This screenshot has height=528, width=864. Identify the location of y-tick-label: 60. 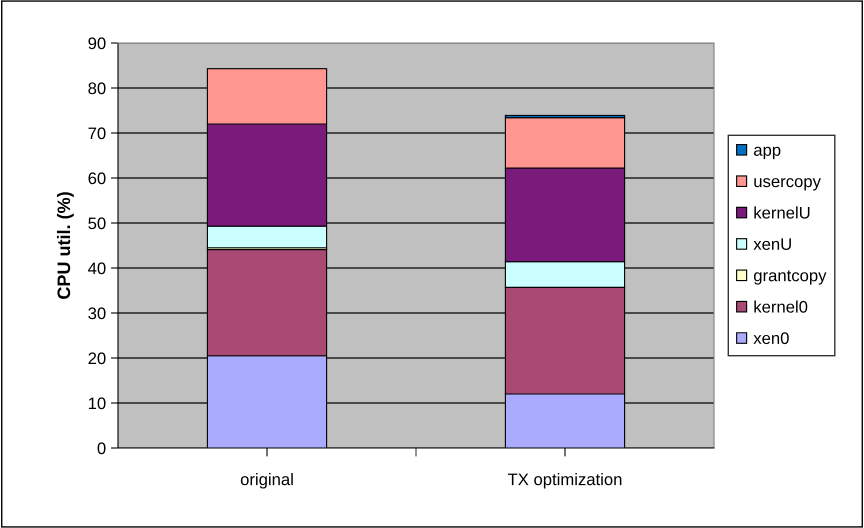
(97, 178).